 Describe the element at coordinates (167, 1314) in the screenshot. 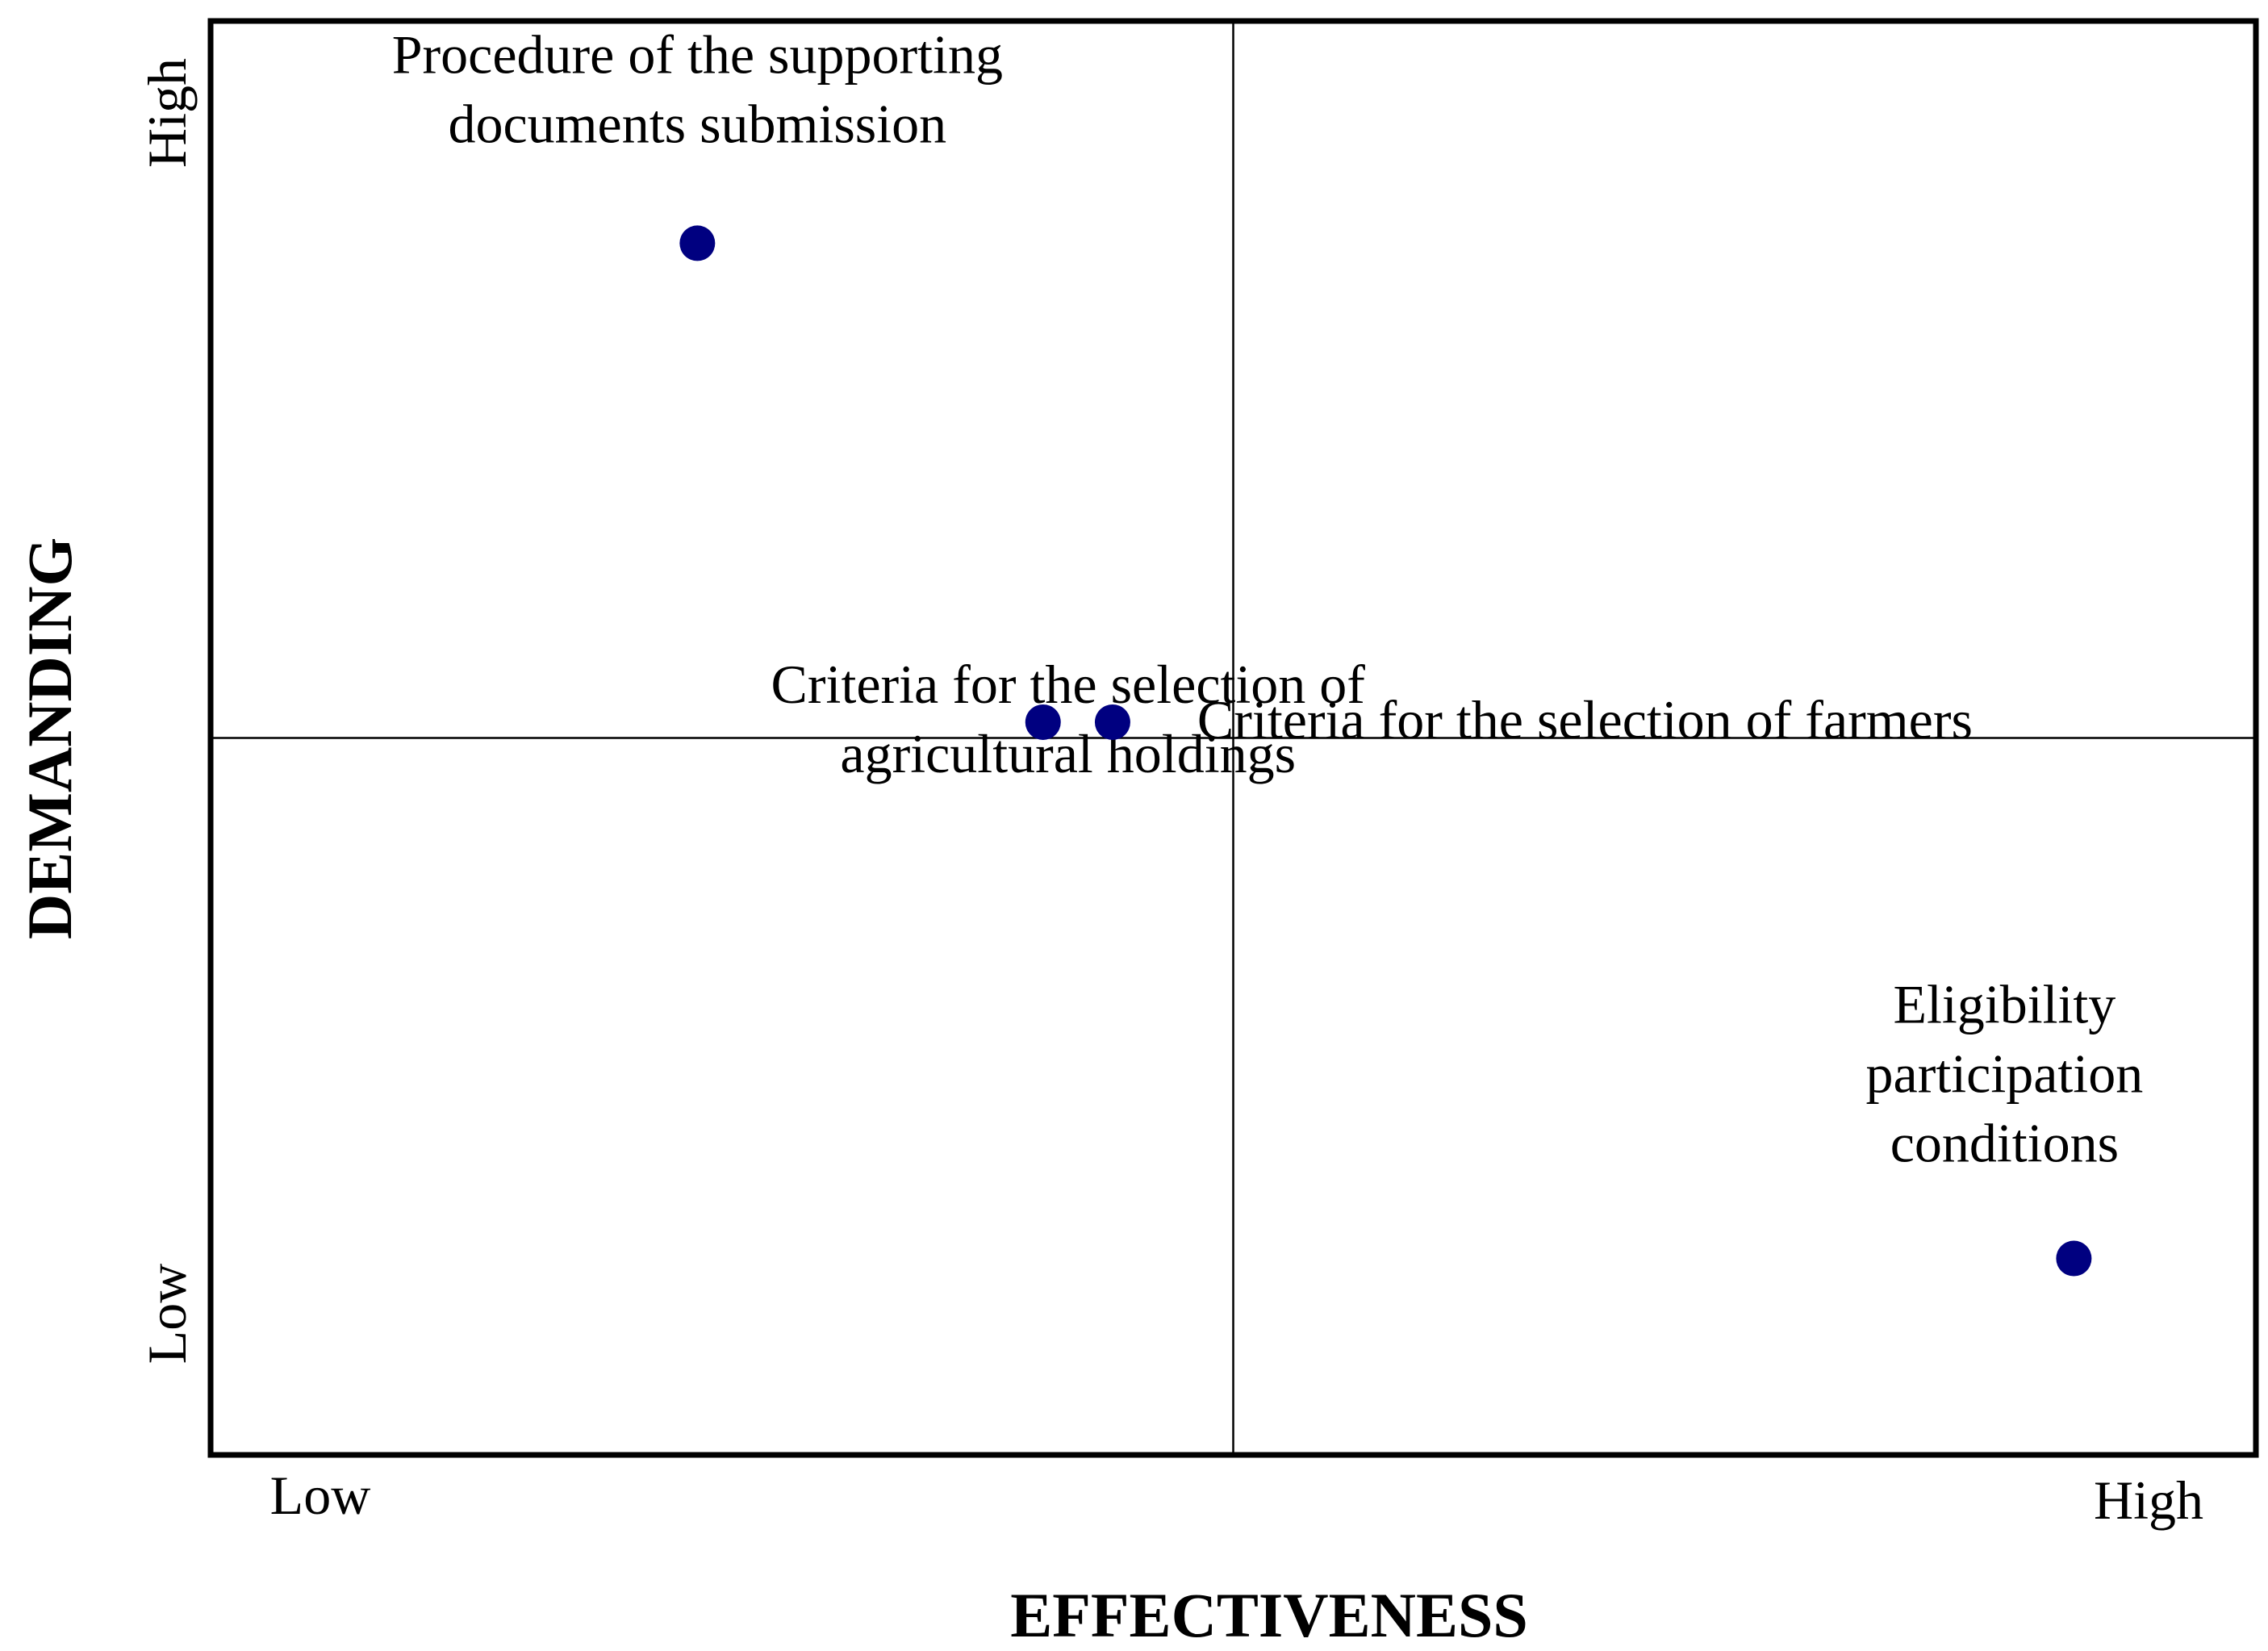

I see `y-tick-low: Low` at that location.